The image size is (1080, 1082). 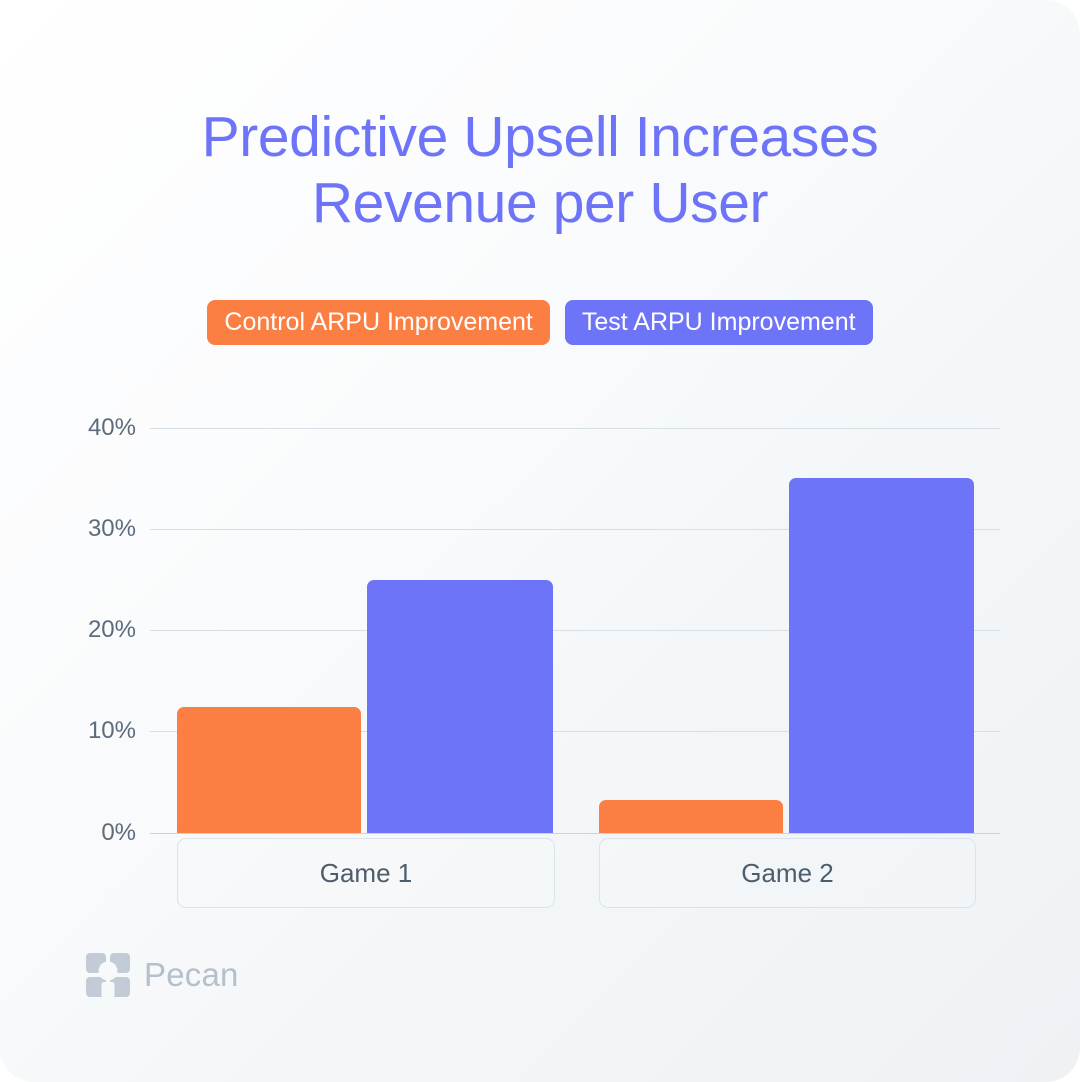 What do you see at coordinates (108, 975) in the screenshot?
I see `pecan-logo-mark-icon` at bounding box center [108, 975].